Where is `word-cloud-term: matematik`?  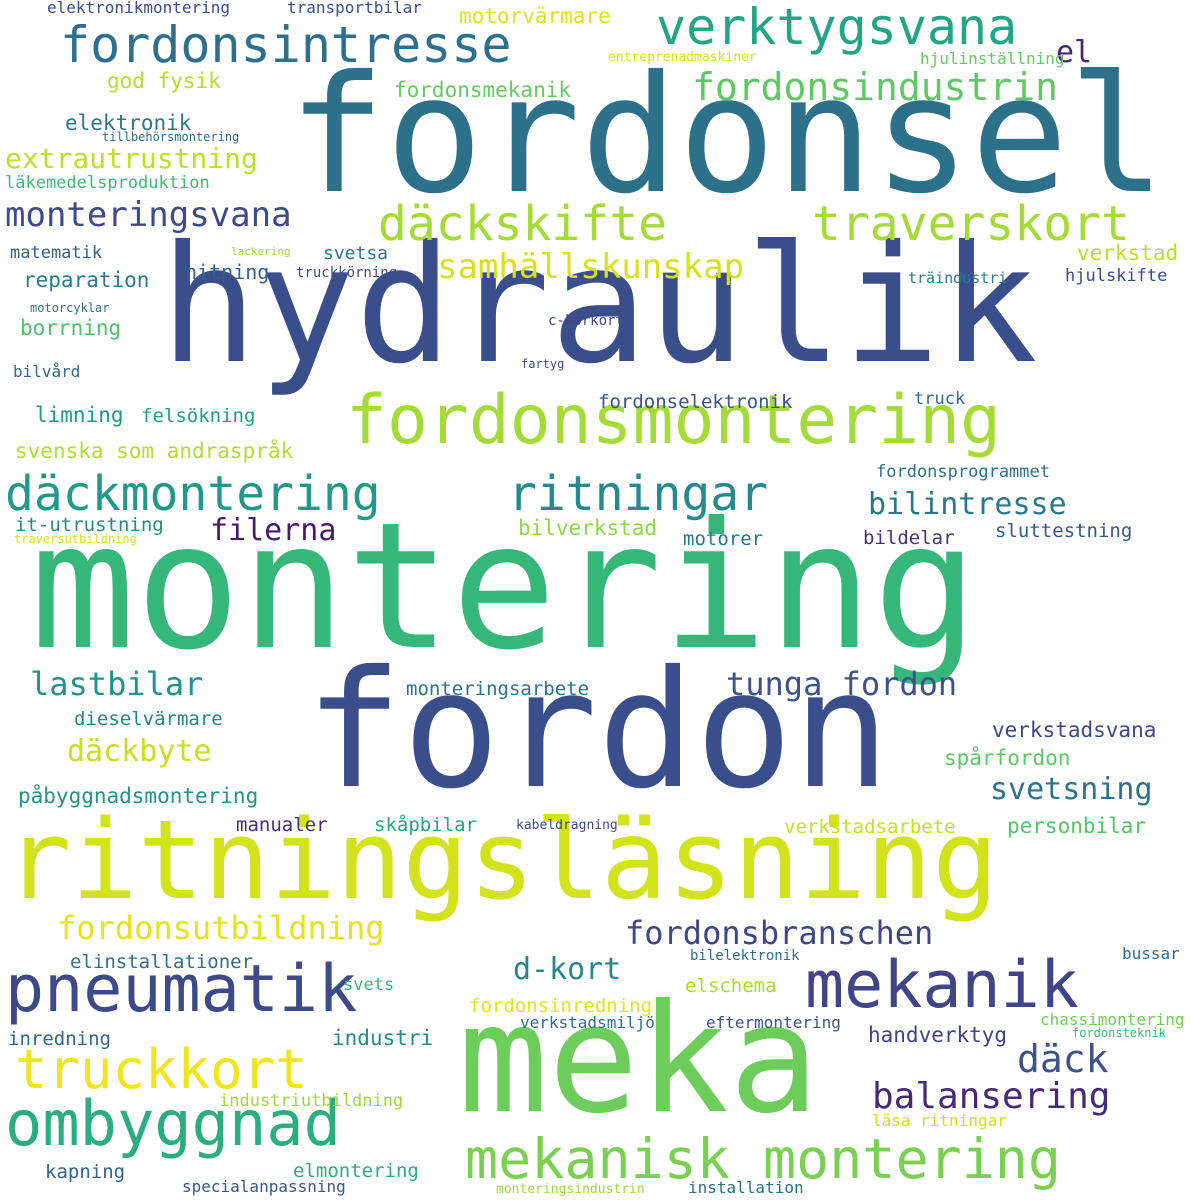 word-cloud-term: matematik is located at coordinates (56, 253).